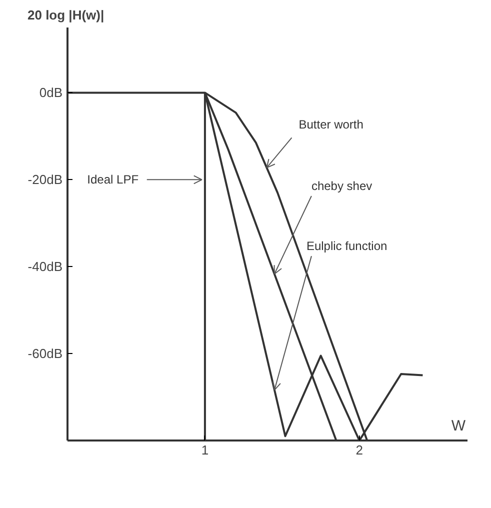 This screenshot has width=491, height=508. Describe the element at coordinates (45, 266) in the screenshot. I see `y-tick-label: -40dB` at that location.